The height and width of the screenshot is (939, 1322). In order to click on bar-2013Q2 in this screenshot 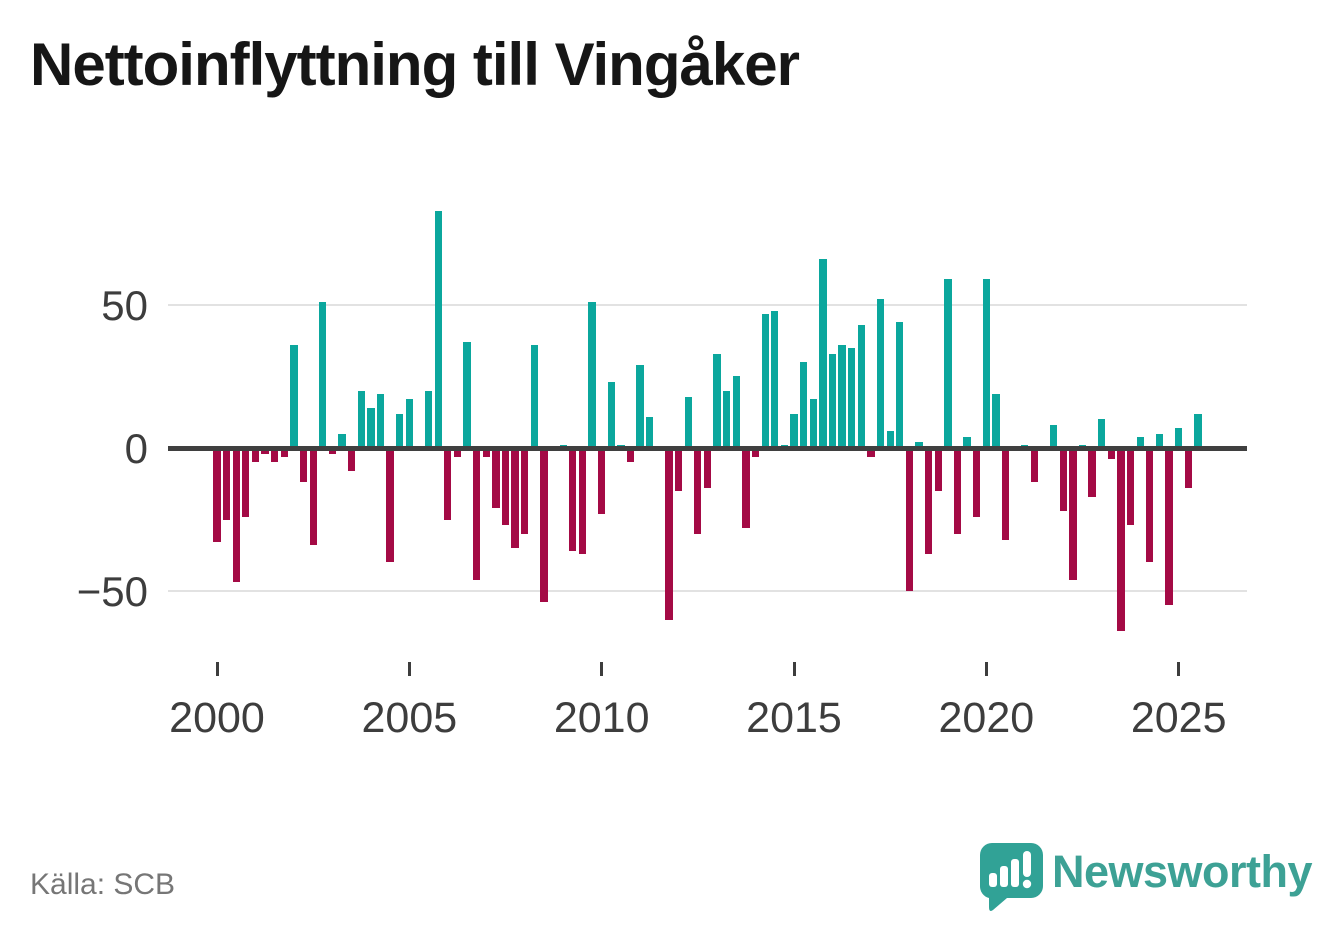, I will do `click(727, 419)`.